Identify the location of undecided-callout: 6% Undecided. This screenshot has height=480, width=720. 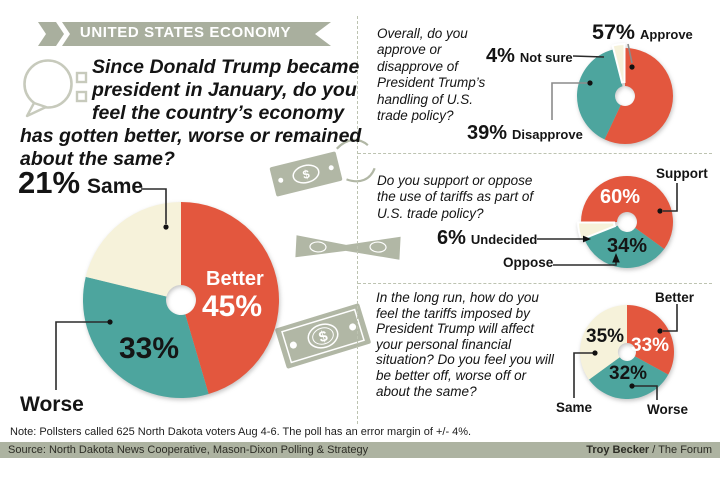
(487, 238).